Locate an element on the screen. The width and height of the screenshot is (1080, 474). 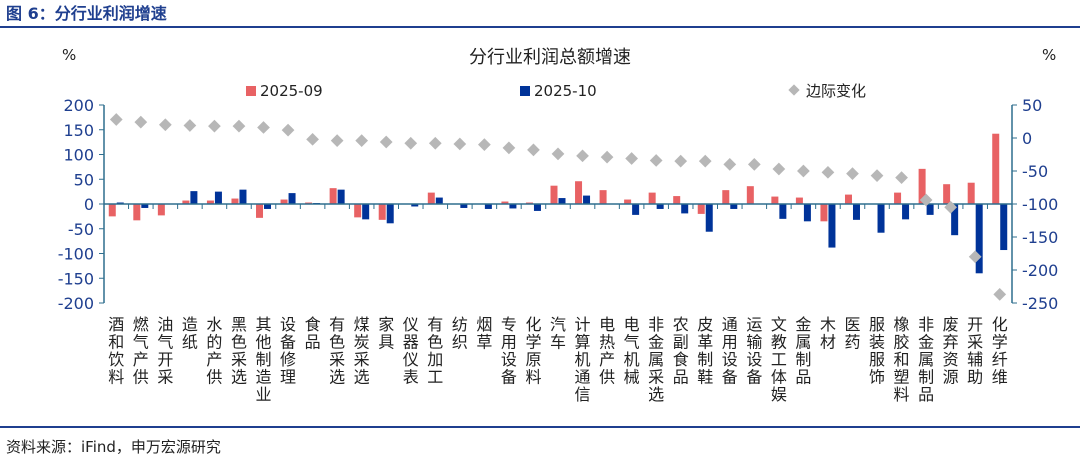
category-label: 食品 is located at coordinates (313, 333).